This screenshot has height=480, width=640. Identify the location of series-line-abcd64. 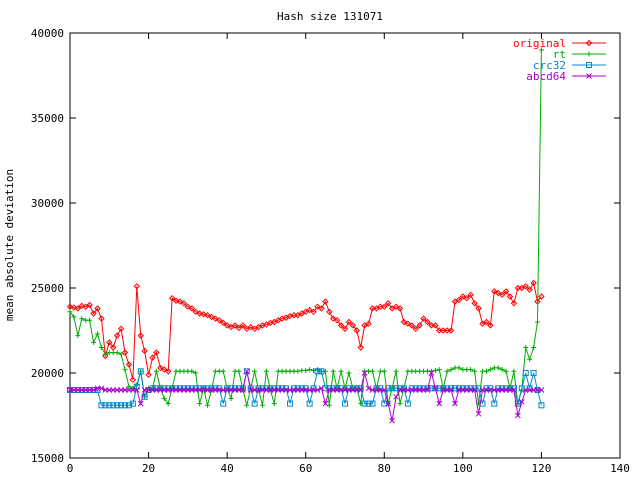
(306, 396).